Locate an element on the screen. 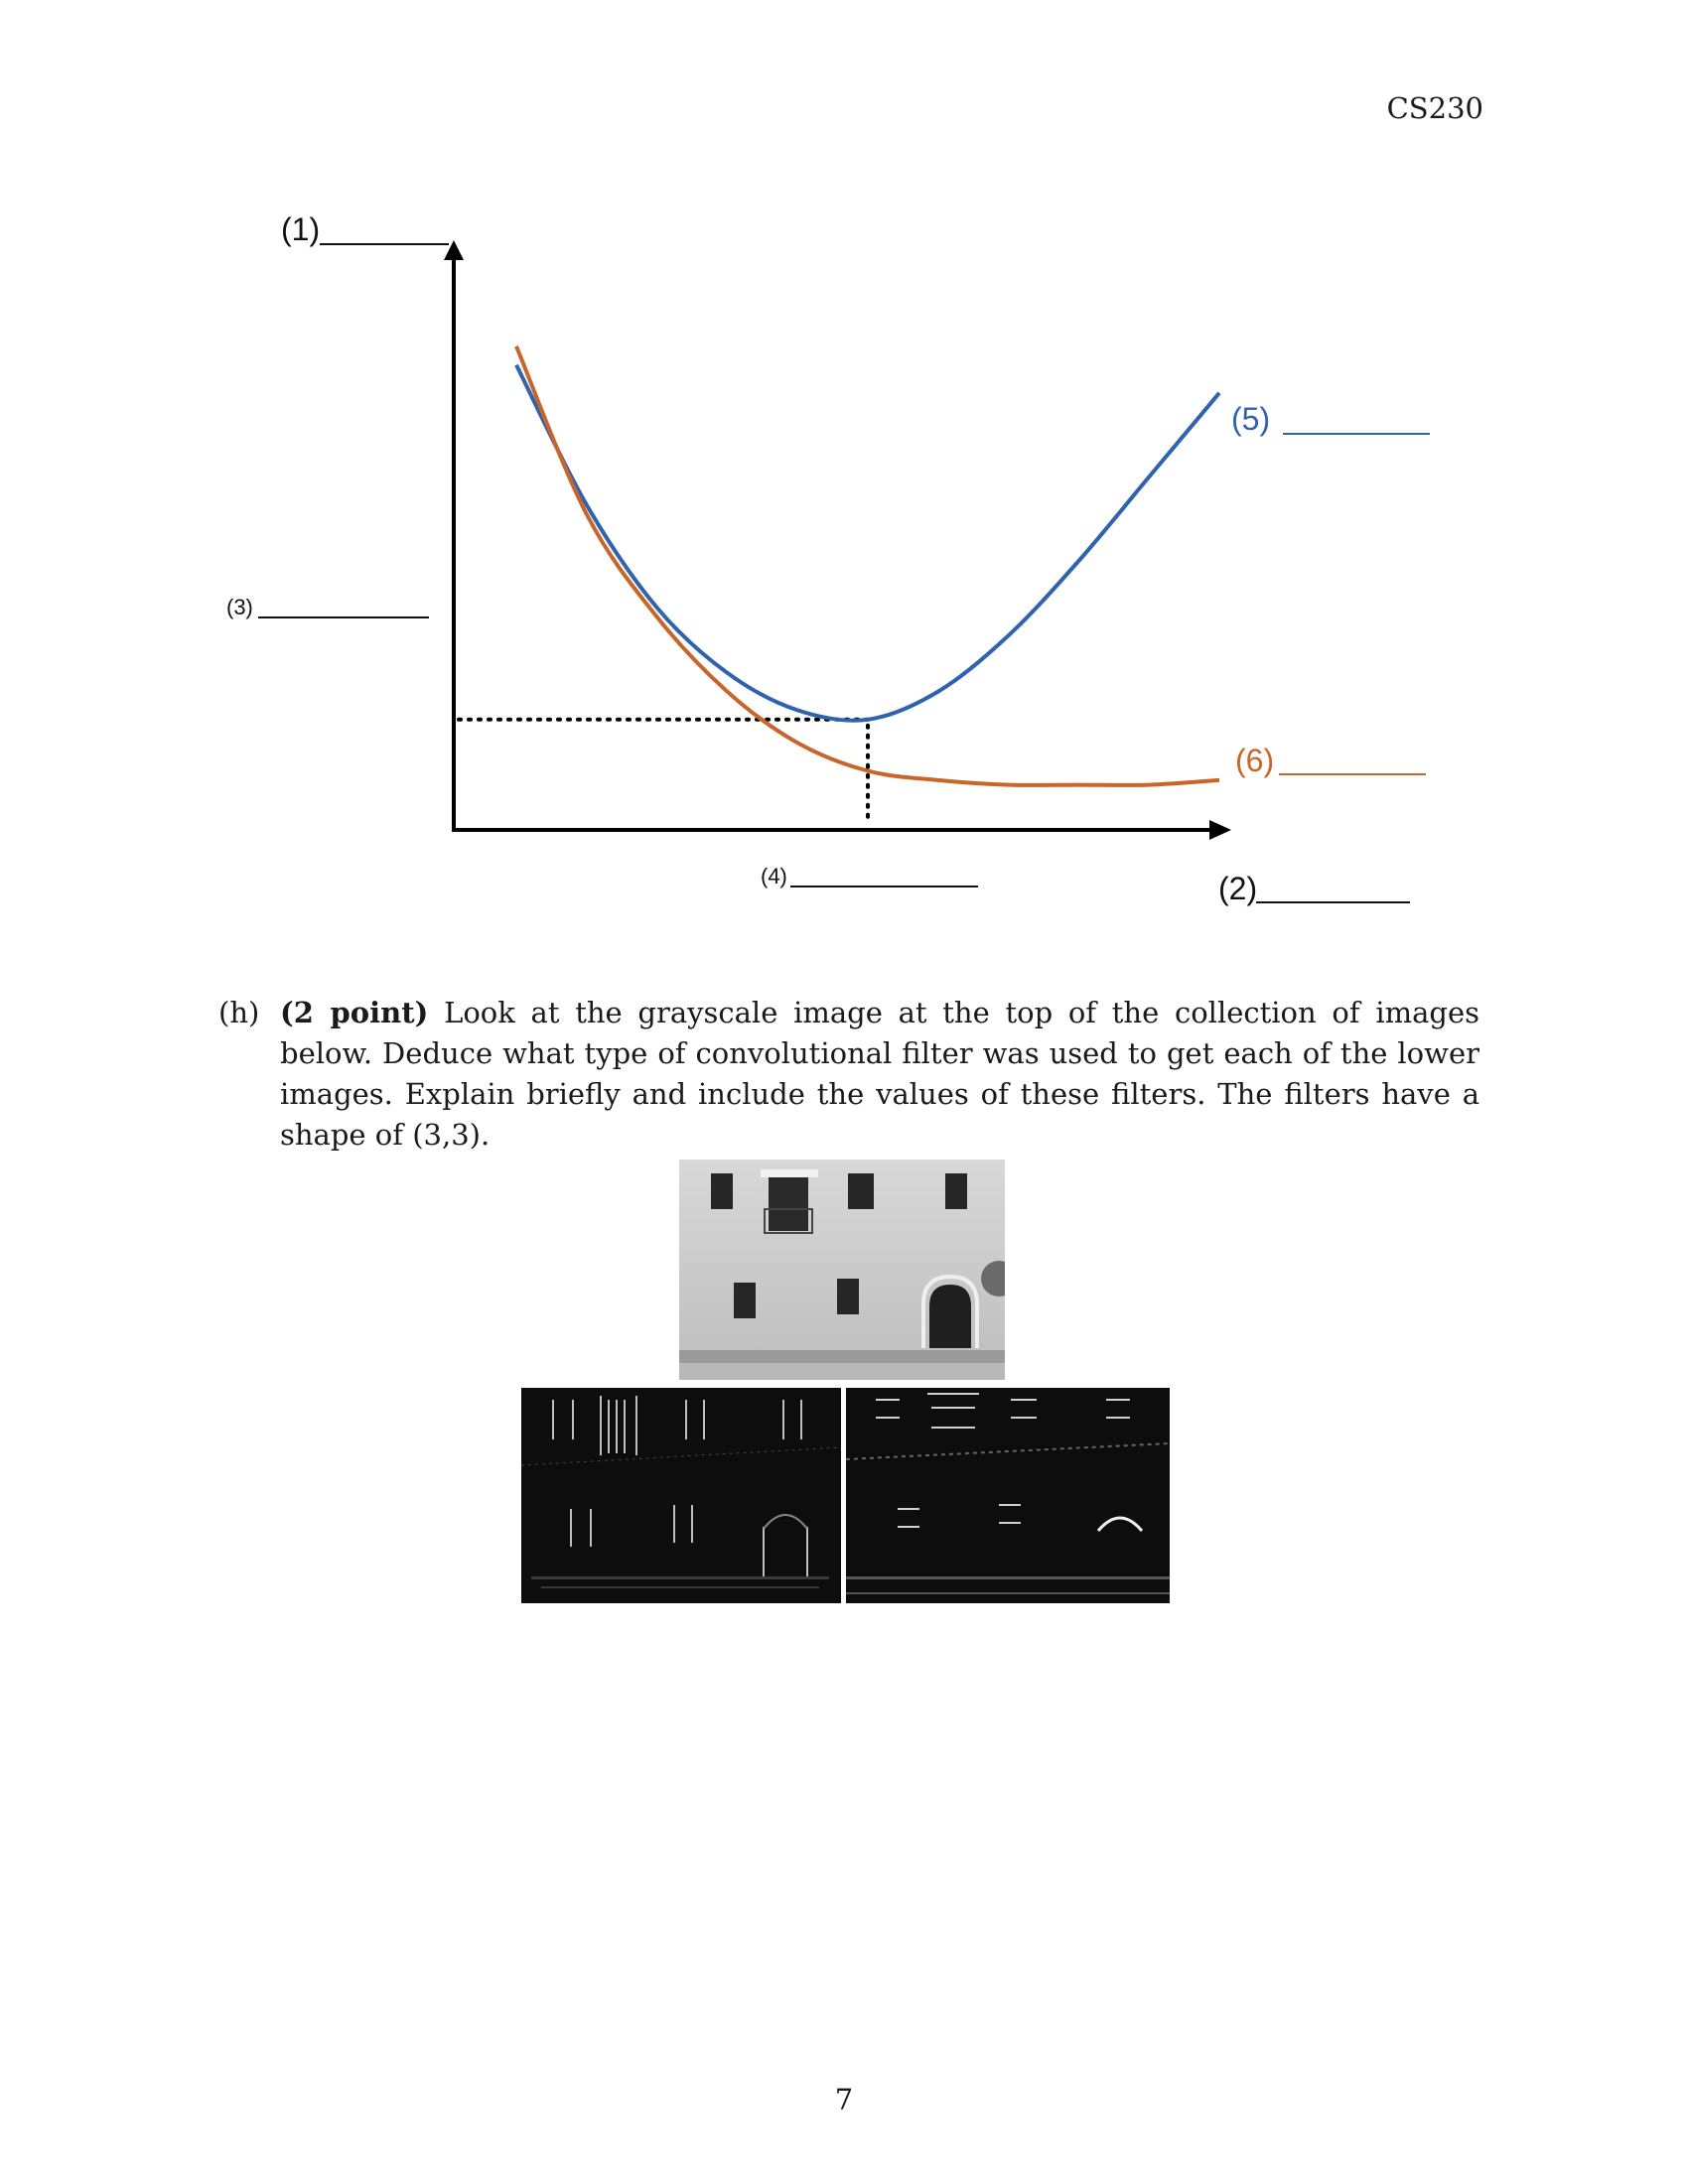 The height and width of the screenshot is (2184, 1688). blank-label-3: (3) is located at coordinates (239, 607).